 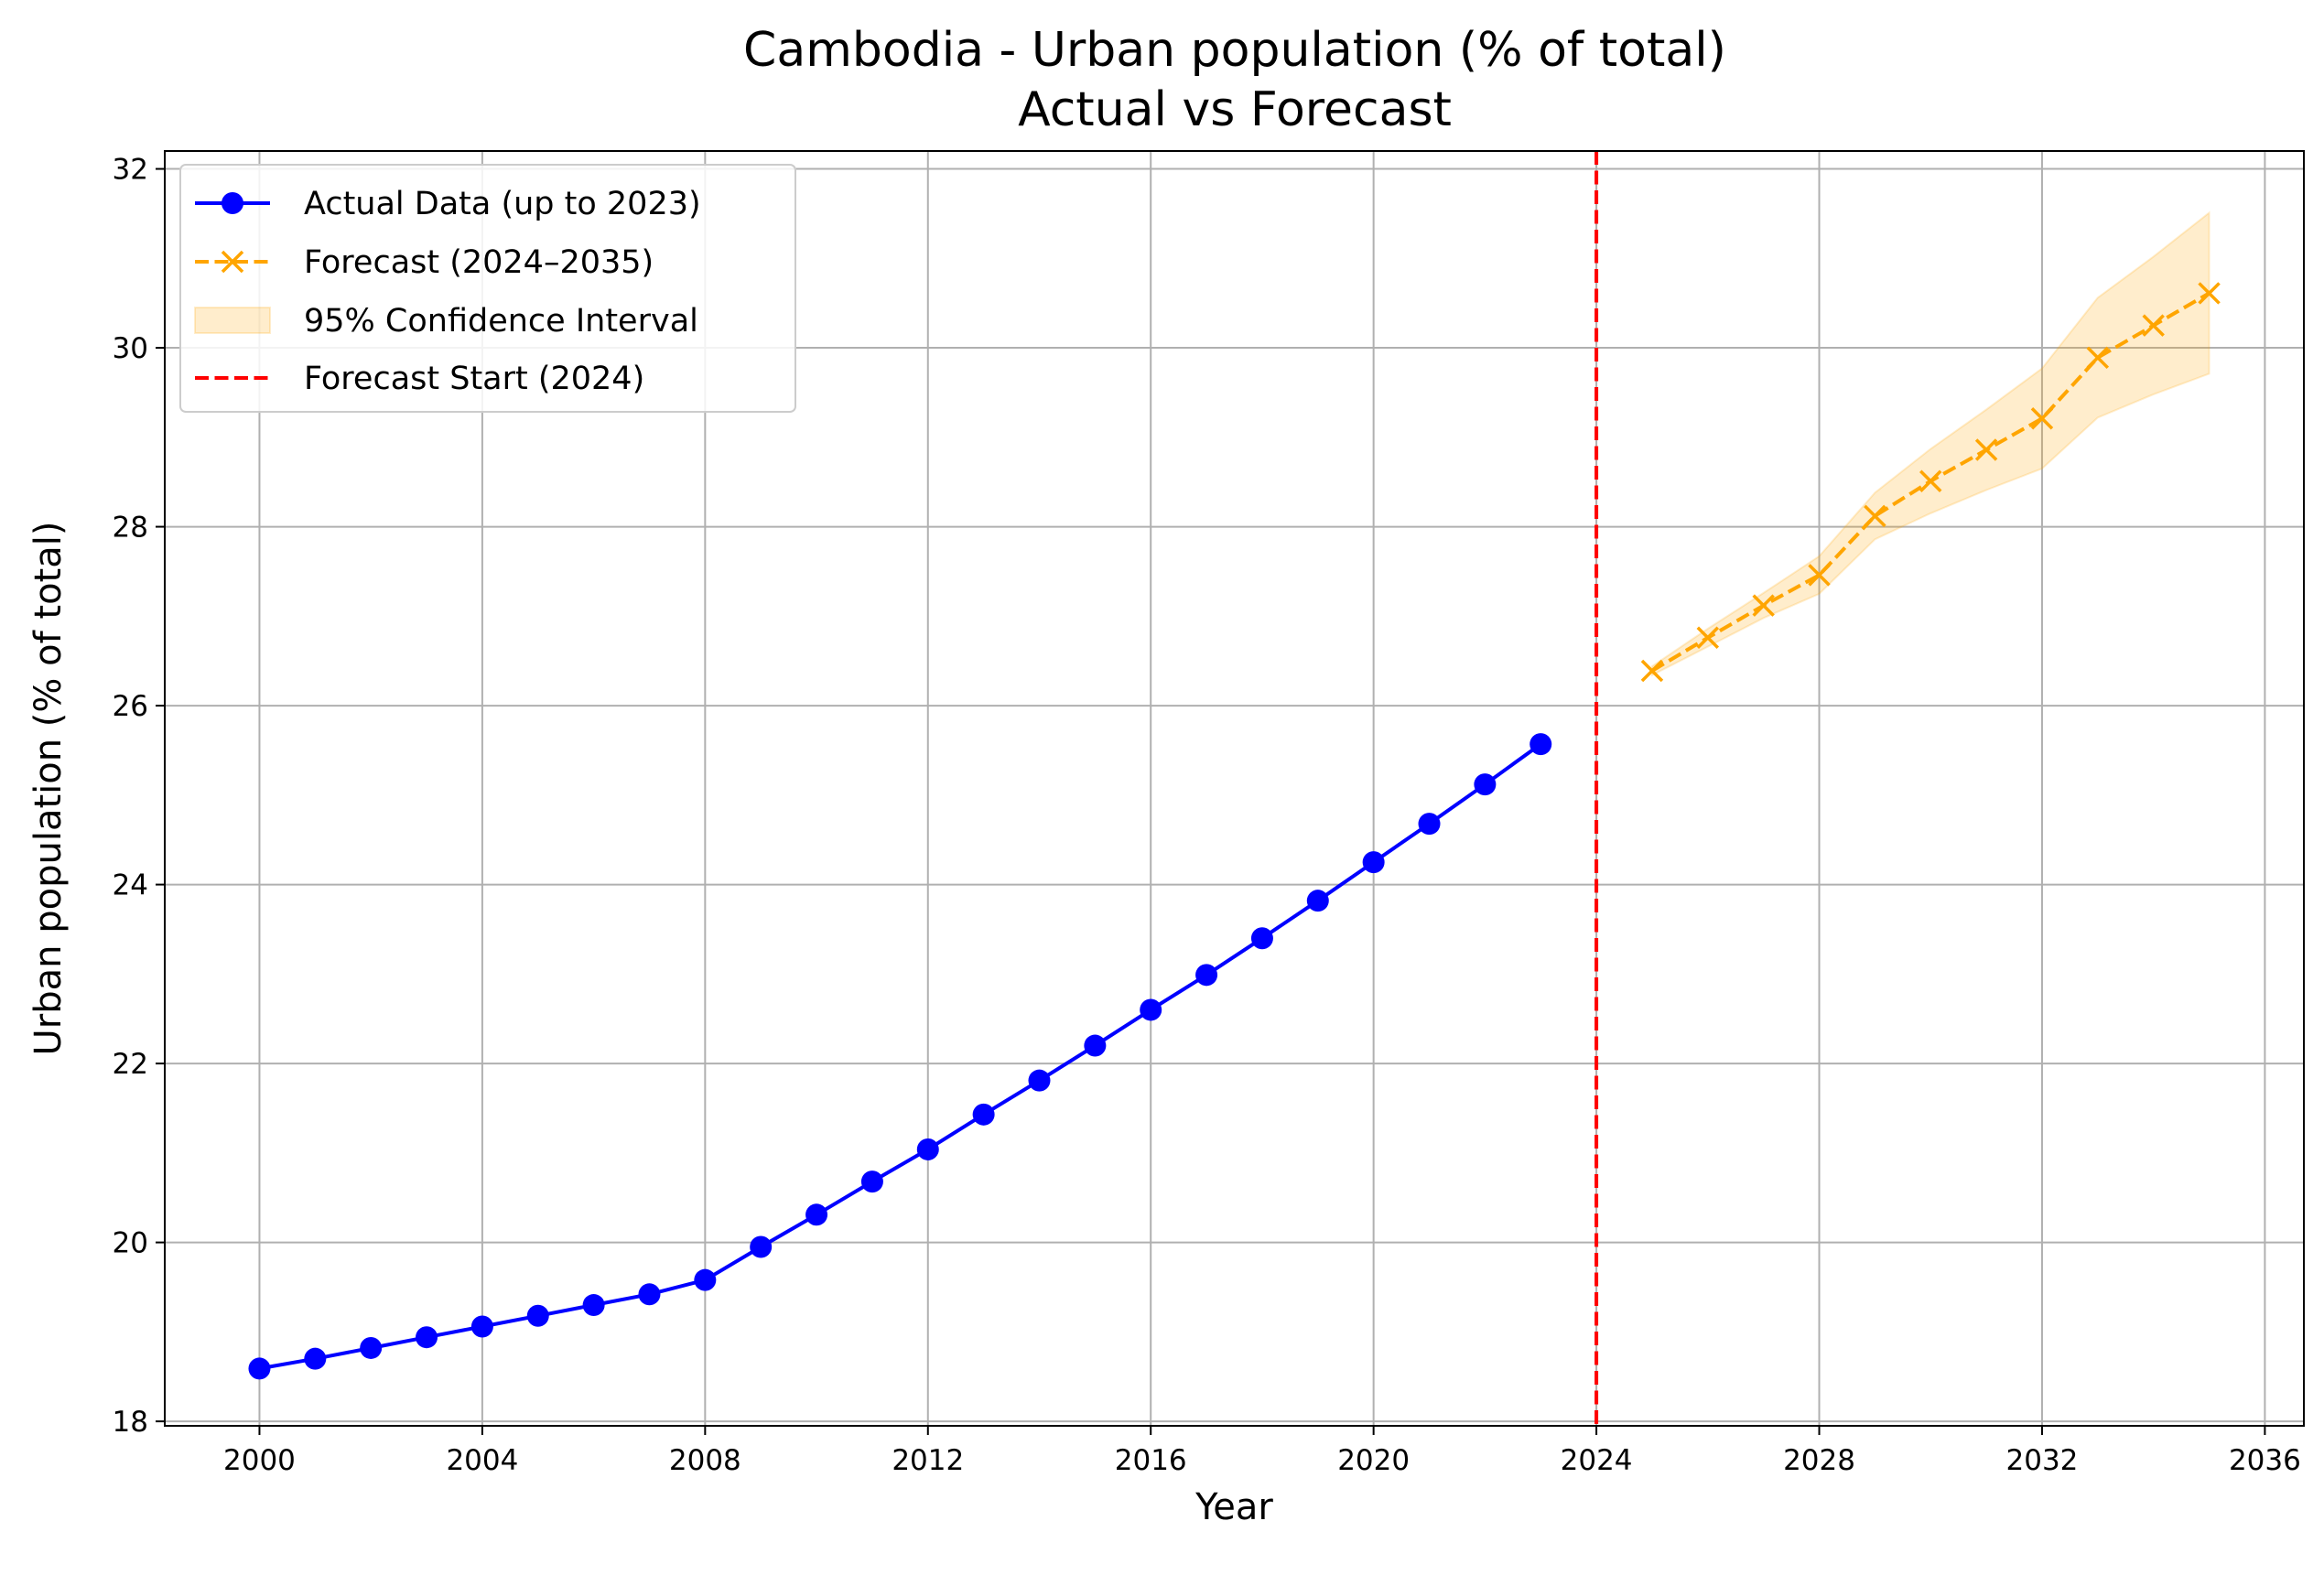 I want to click on legend-entry: Forecast Start (2024), so click(x=419, y=379).